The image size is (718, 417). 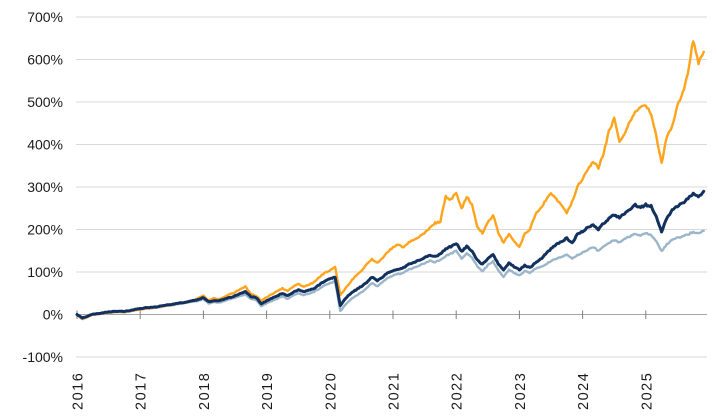 I want to click on y-tick-label: 500%, so click(x=45, y=102).